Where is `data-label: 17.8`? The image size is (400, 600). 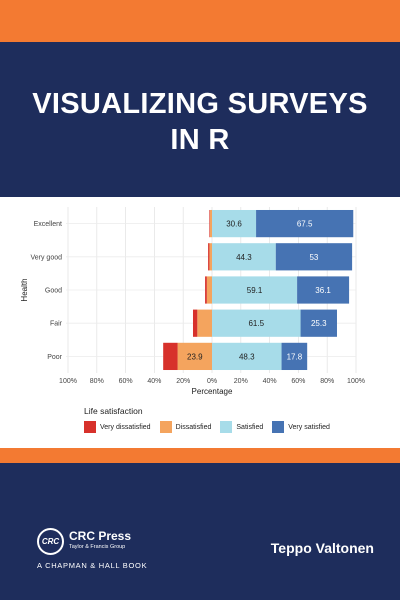
data-label: 17.8 is located at coordinates (295, 356).